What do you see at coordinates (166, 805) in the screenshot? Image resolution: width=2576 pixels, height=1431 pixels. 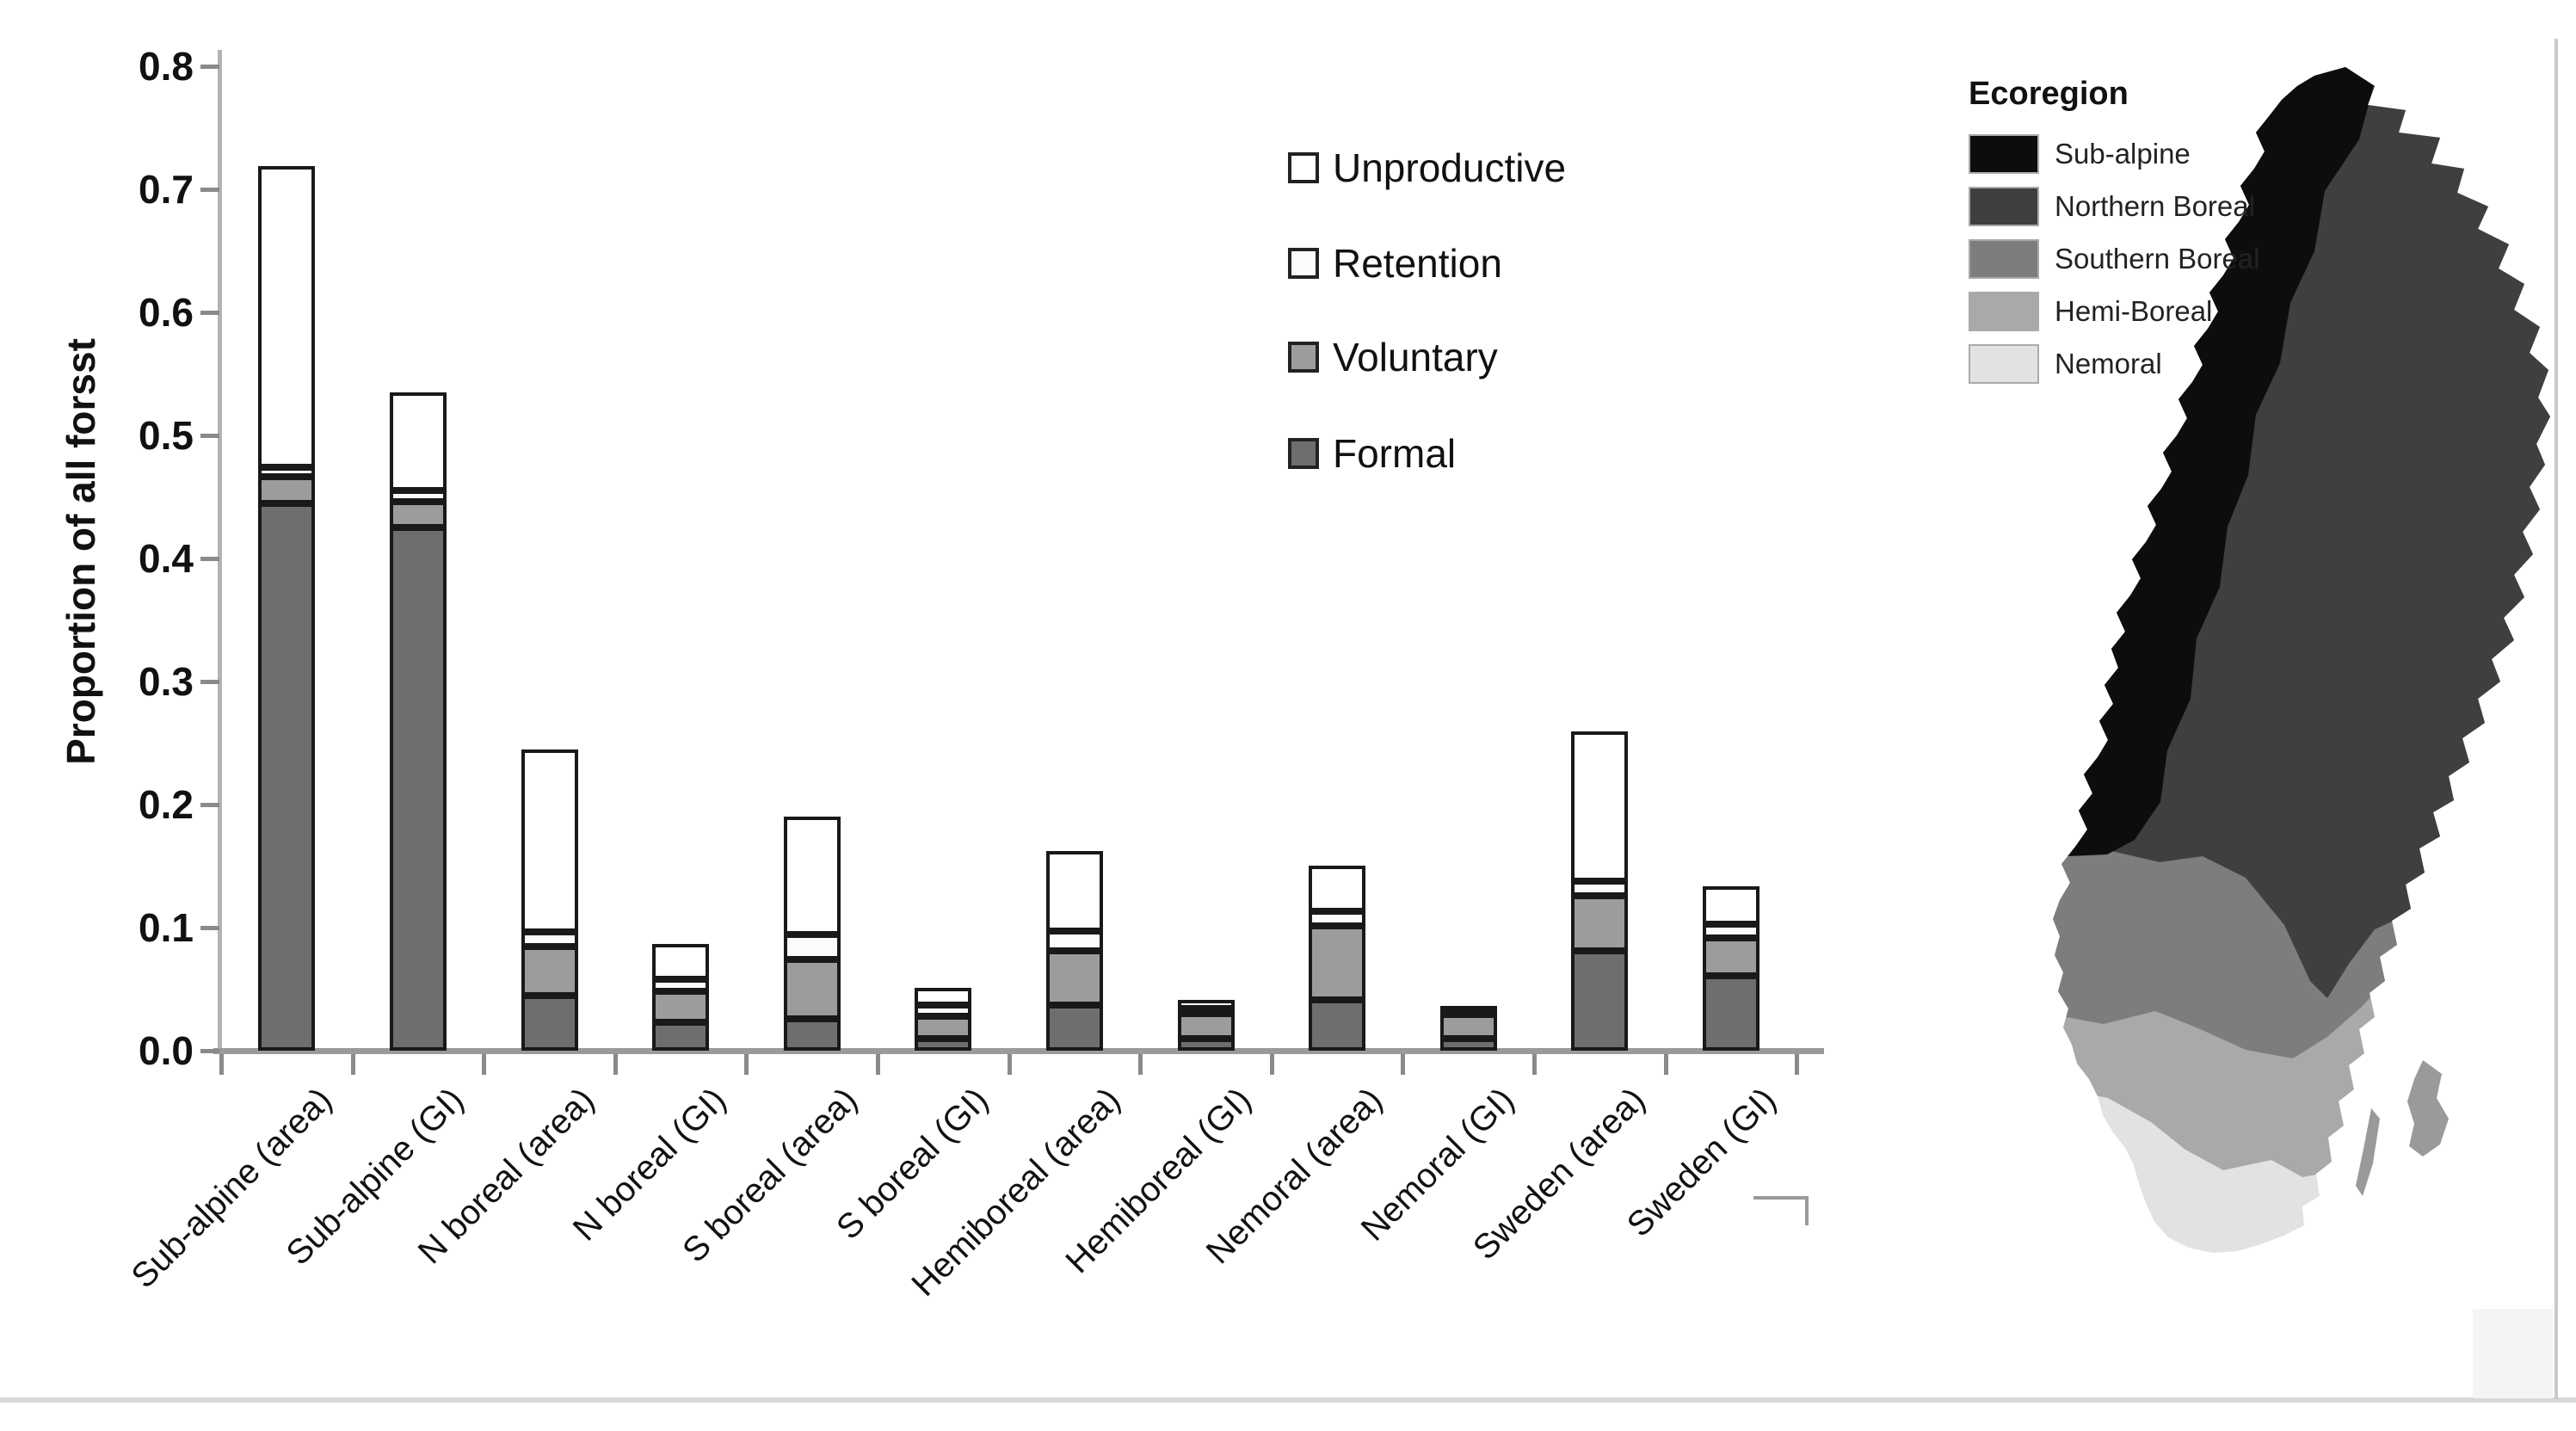 I see `y-tick-label: 0.2` at bounding box center [166, 805].